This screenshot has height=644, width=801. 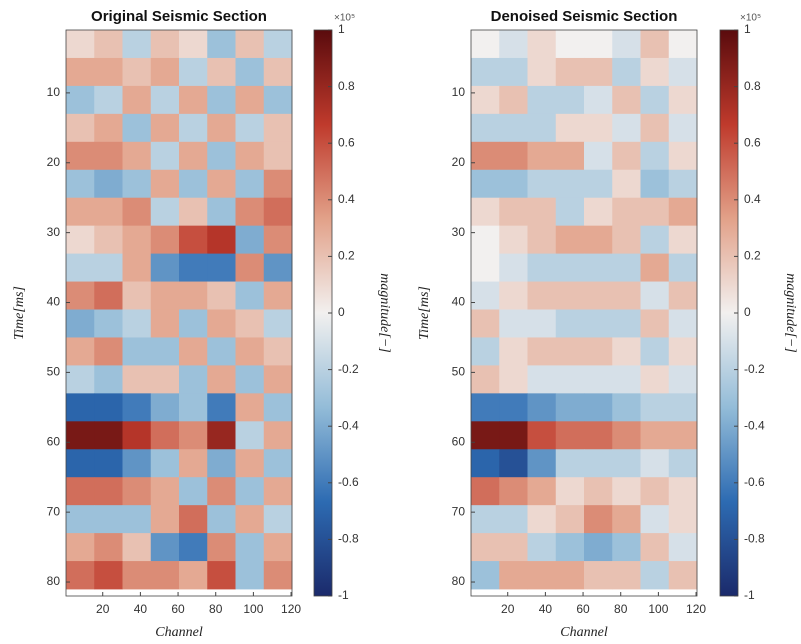 What do you see at coordinates (584, 16) in the screenshot?
I see `chart-title: Denoised Seismic Section` at bounding box center [584, 16].